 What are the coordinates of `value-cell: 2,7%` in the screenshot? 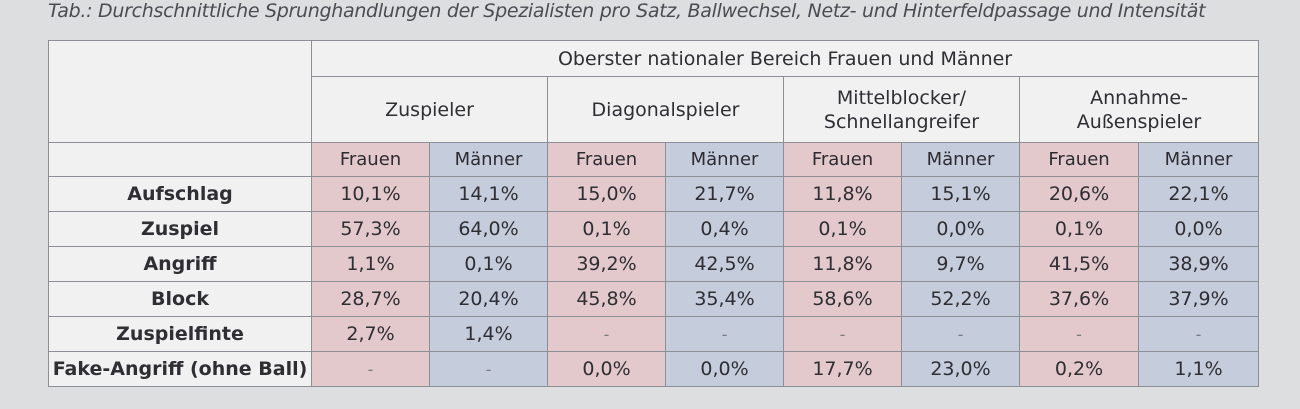 It's located at (370, 334).